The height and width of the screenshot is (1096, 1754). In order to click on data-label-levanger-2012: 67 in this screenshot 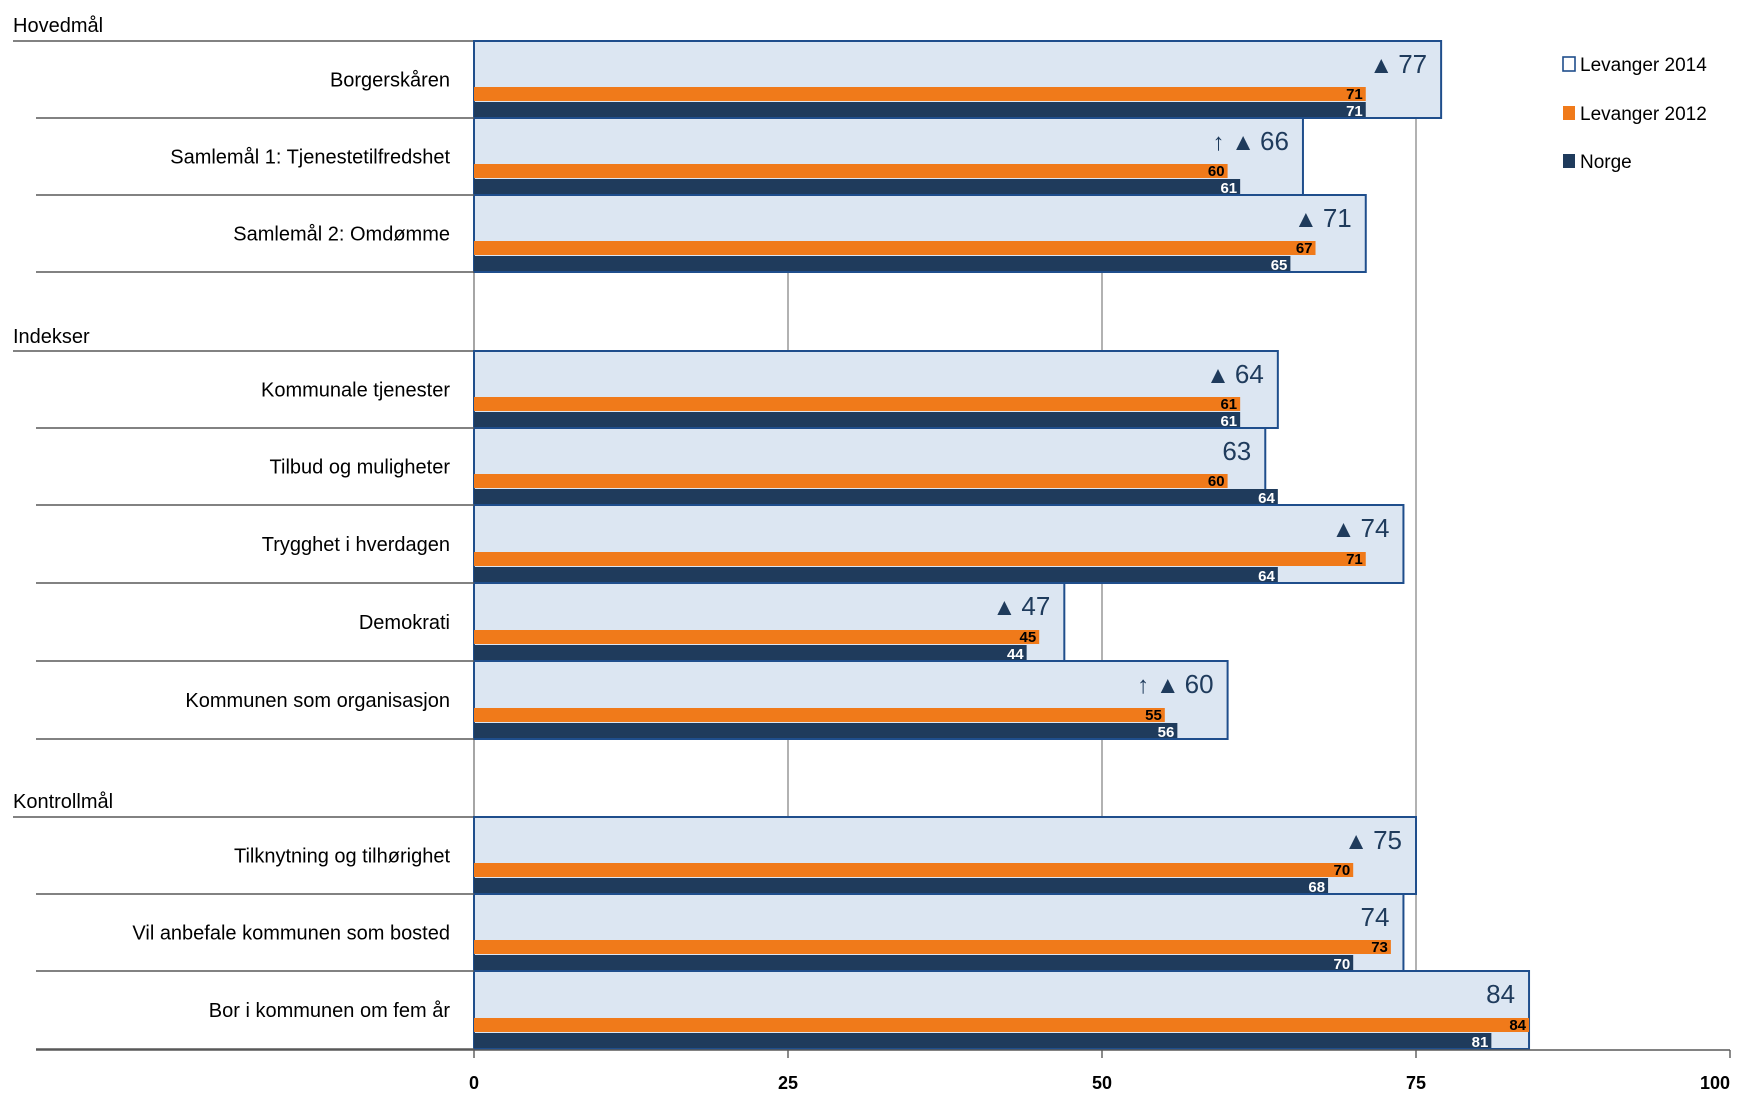, I will do `click(1304, 248)`.